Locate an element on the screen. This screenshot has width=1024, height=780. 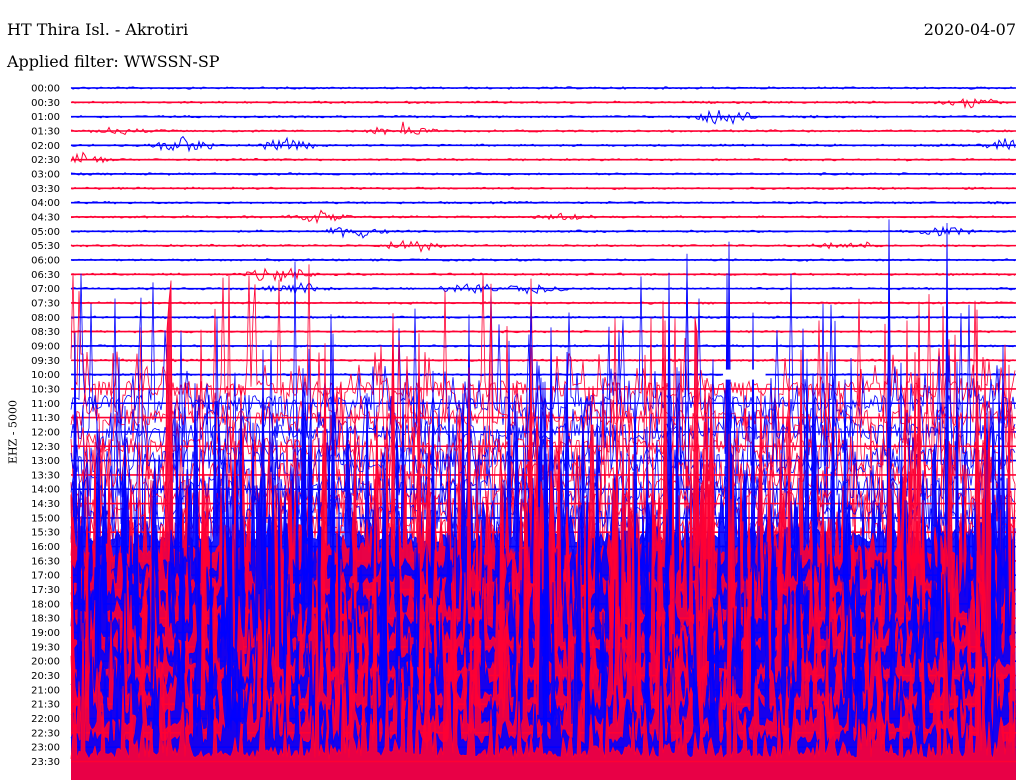
time-label: 21:00 is located at coordinates (45, 690).